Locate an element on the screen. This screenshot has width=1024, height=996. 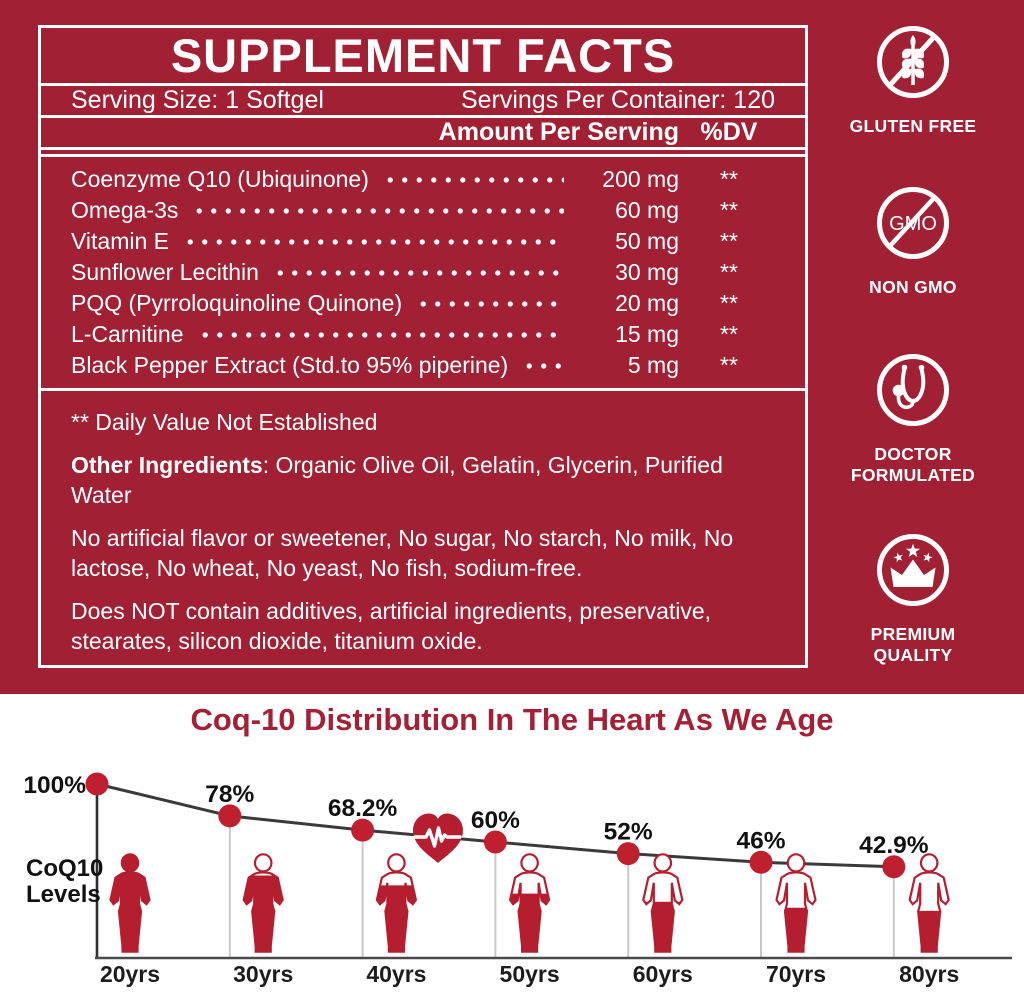
data-point-label: 100% is located at coordinates (54, 785).